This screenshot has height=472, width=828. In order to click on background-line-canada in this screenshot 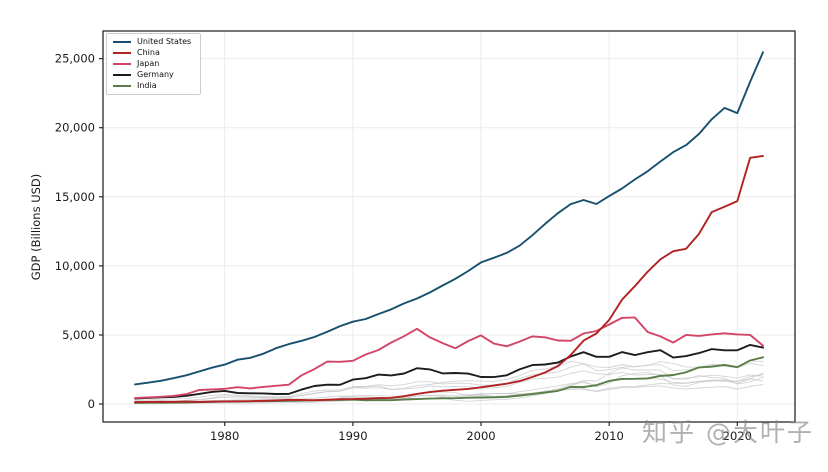, I will do `click(449, 388)`.